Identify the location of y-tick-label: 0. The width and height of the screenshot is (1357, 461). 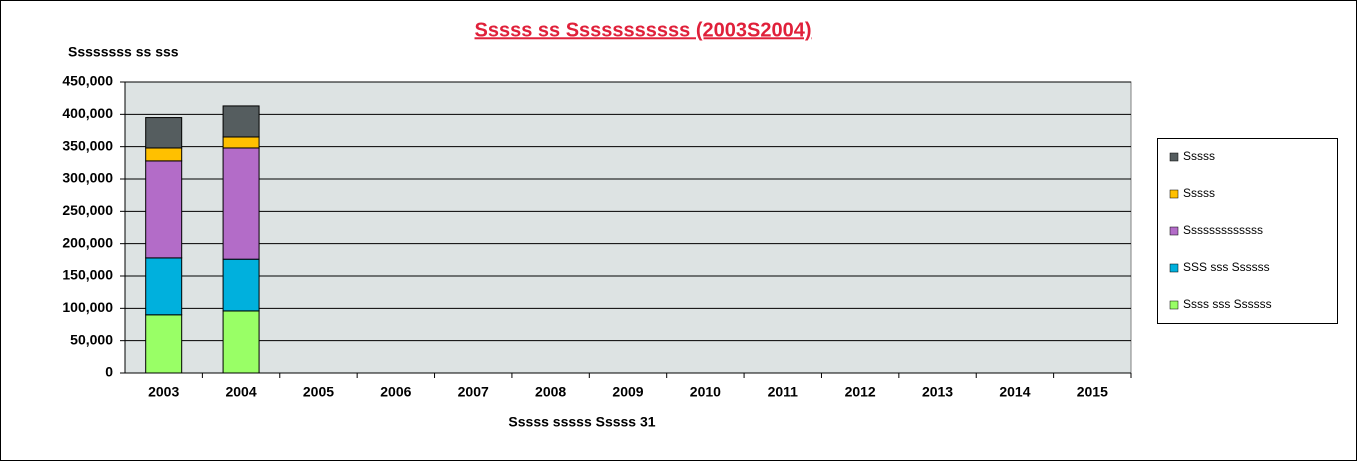
(109, 372).